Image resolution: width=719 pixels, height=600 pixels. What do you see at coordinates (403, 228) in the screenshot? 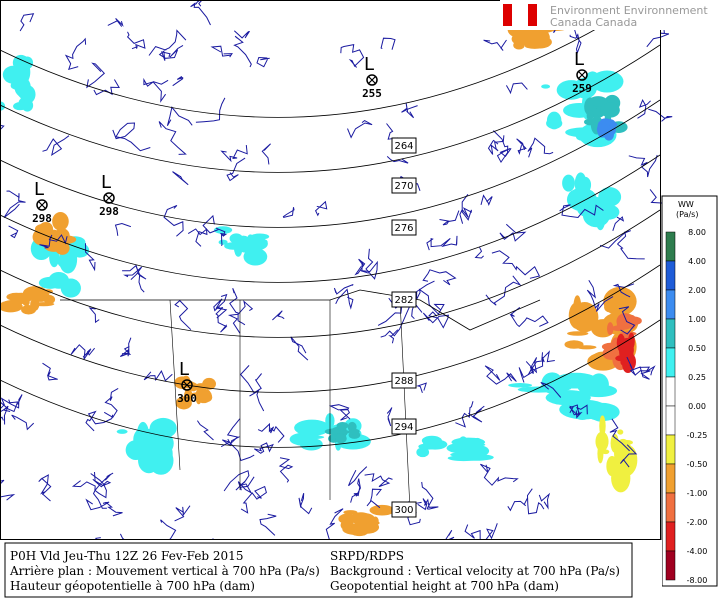
I see `contour-label: 276` at bounding box center [403, 228].